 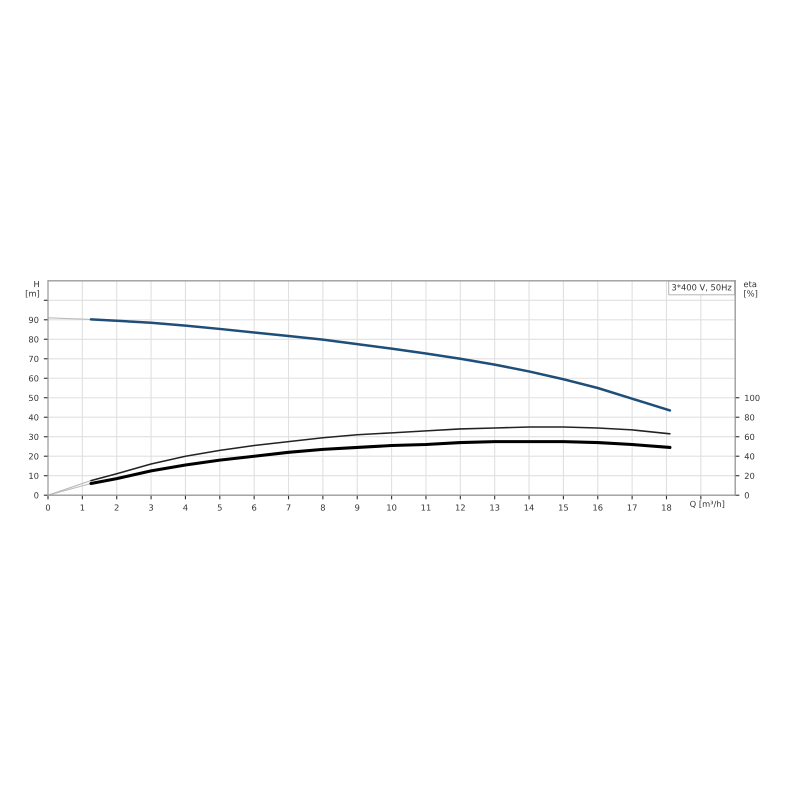 I want to click on y2-axis-title: eta [%], so click(x=751, y=289).